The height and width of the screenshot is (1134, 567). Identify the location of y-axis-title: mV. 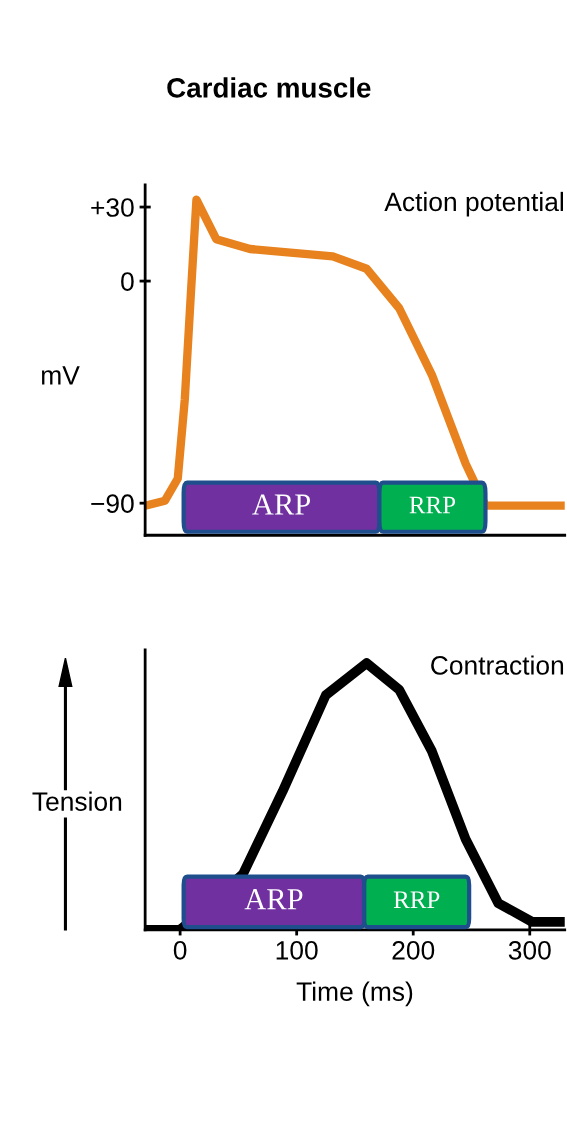
(61, 375).